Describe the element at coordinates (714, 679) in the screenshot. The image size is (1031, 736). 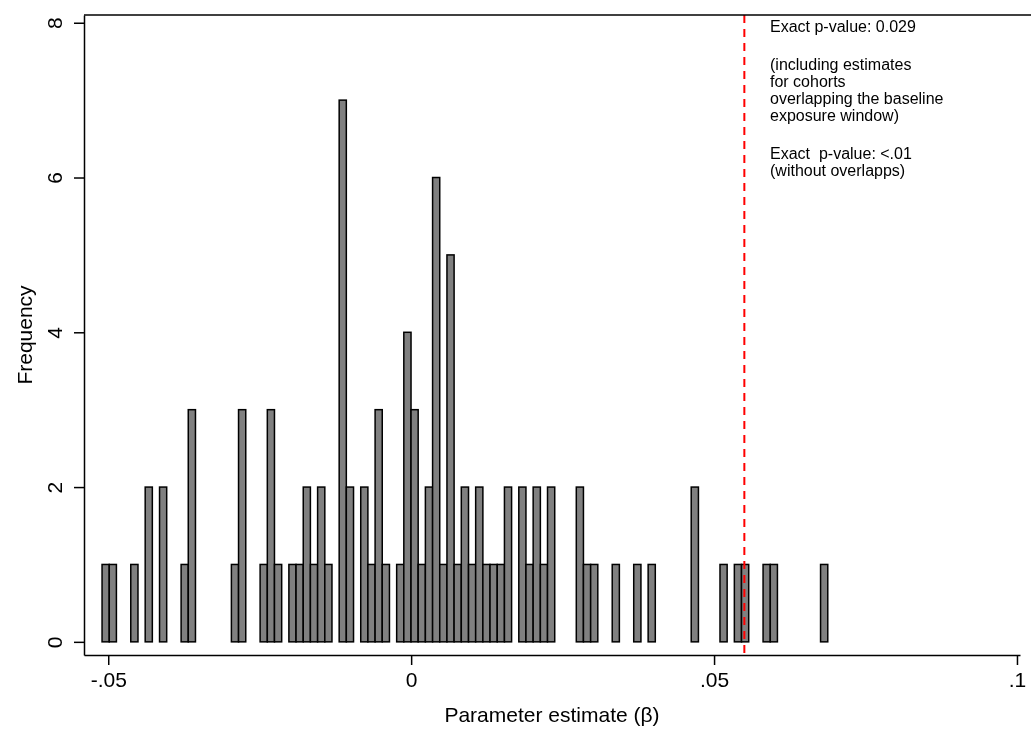
I see `x-tick-label: .05` at that location.